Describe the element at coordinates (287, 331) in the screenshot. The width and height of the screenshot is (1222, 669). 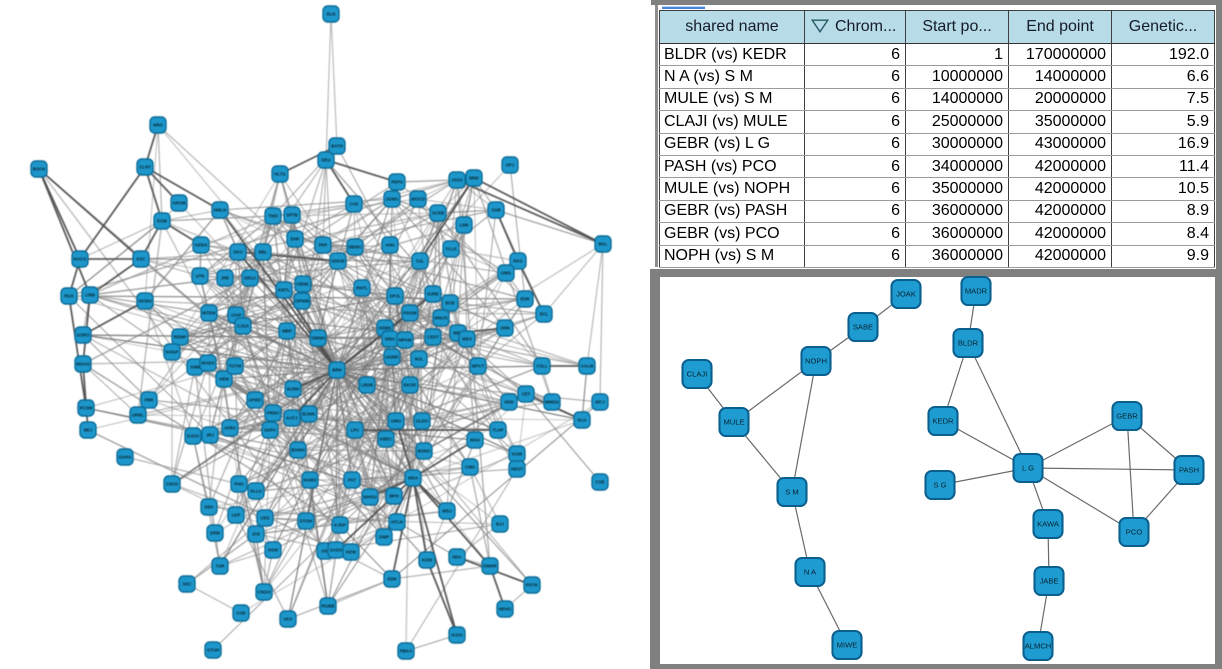
I see `svg-text: MBP` at that location.